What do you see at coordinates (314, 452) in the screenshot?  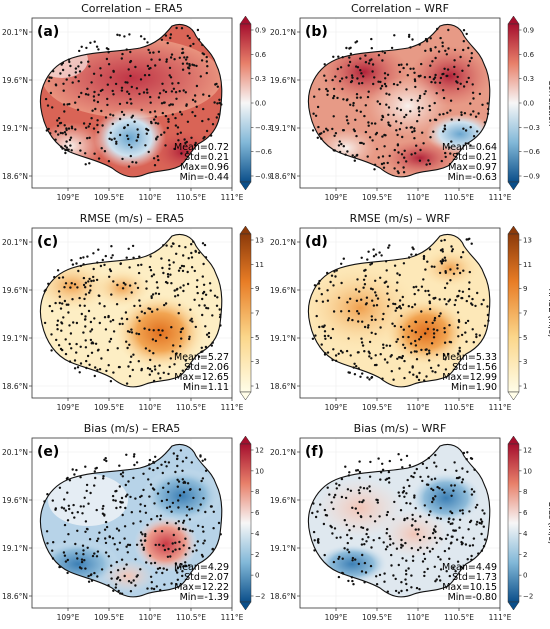 I see `panel-letter: (f)` at bounding box center [314, 452].